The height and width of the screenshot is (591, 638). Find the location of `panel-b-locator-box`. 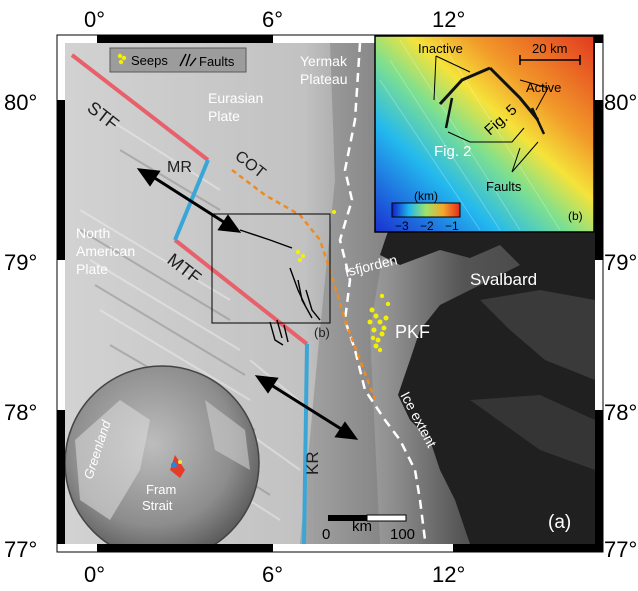

panel-b-locator-box is located at coordinates (271, 268).